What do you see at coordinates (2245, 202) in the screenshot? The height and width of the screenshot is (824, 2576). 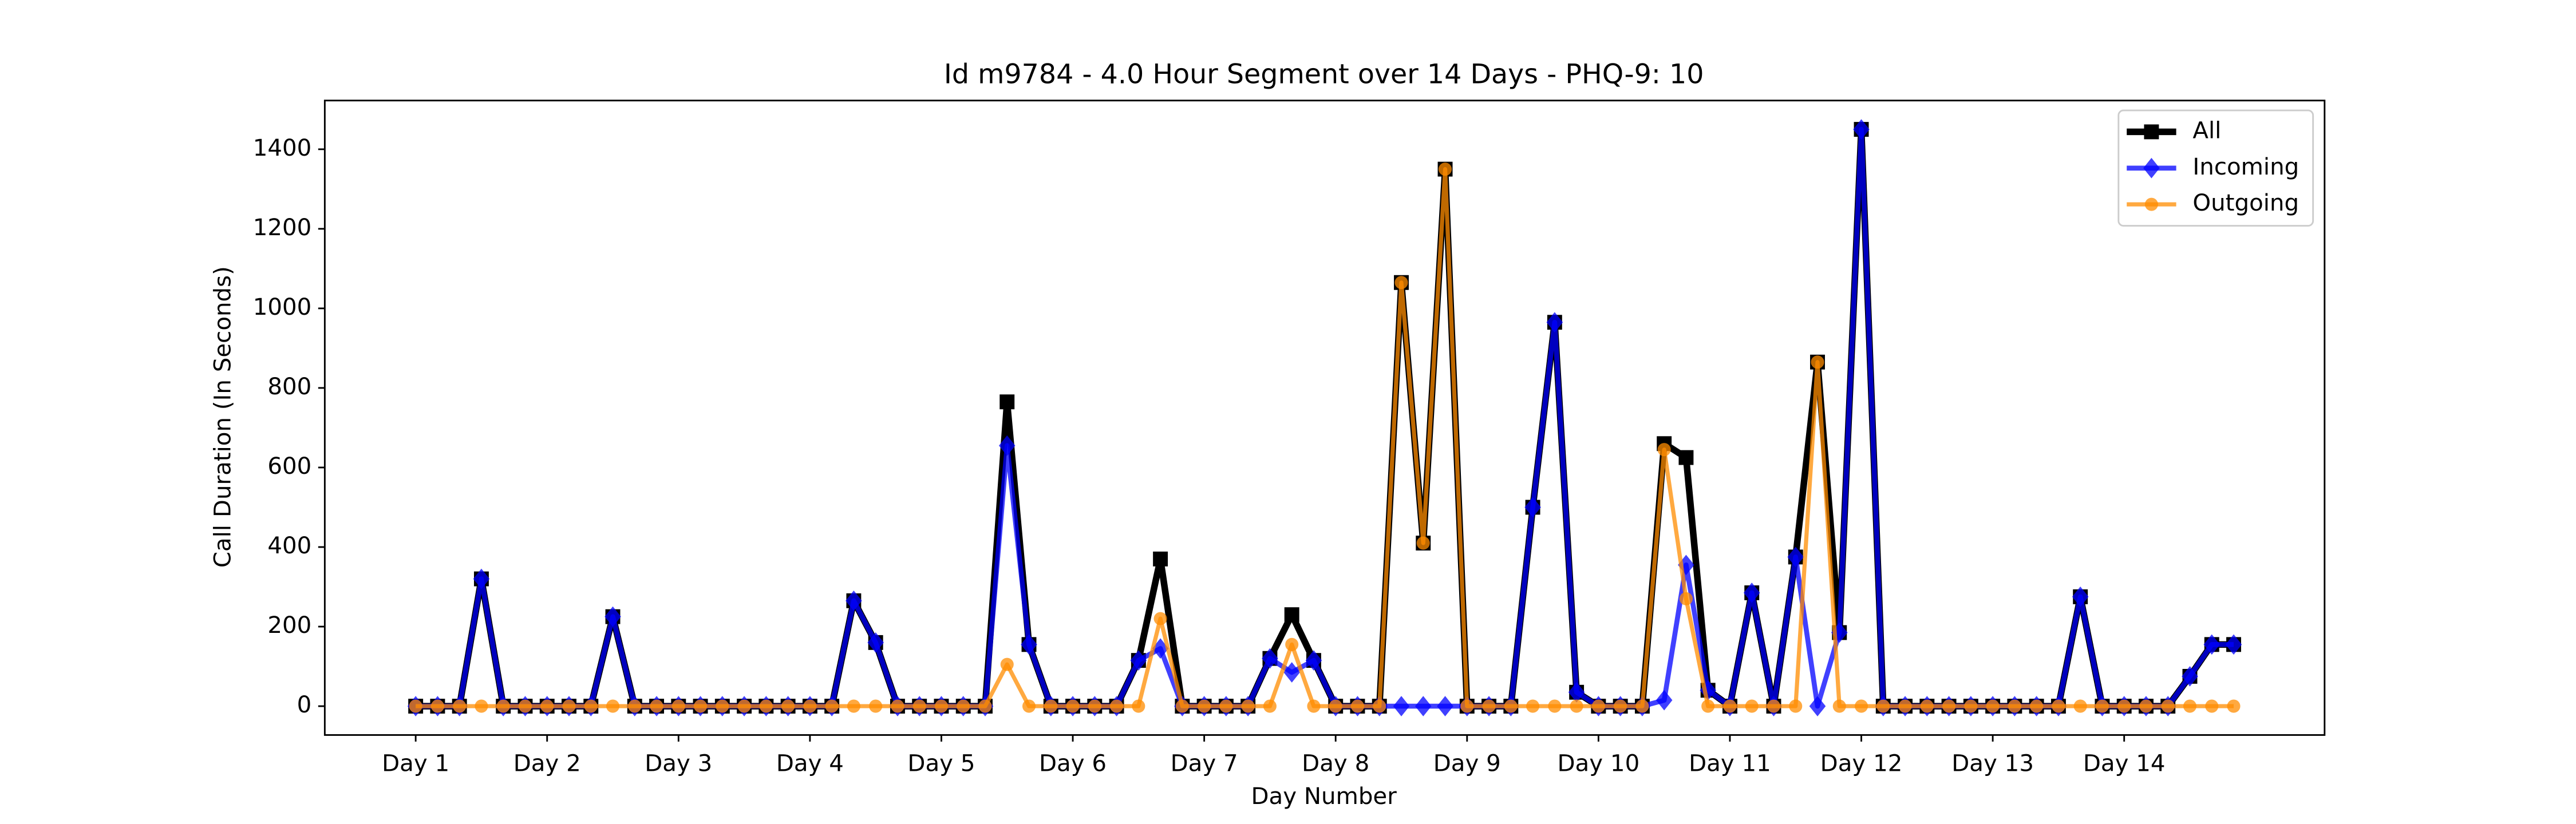 I see `legend-label: Outgoing` at bounding box center [2245, 202].